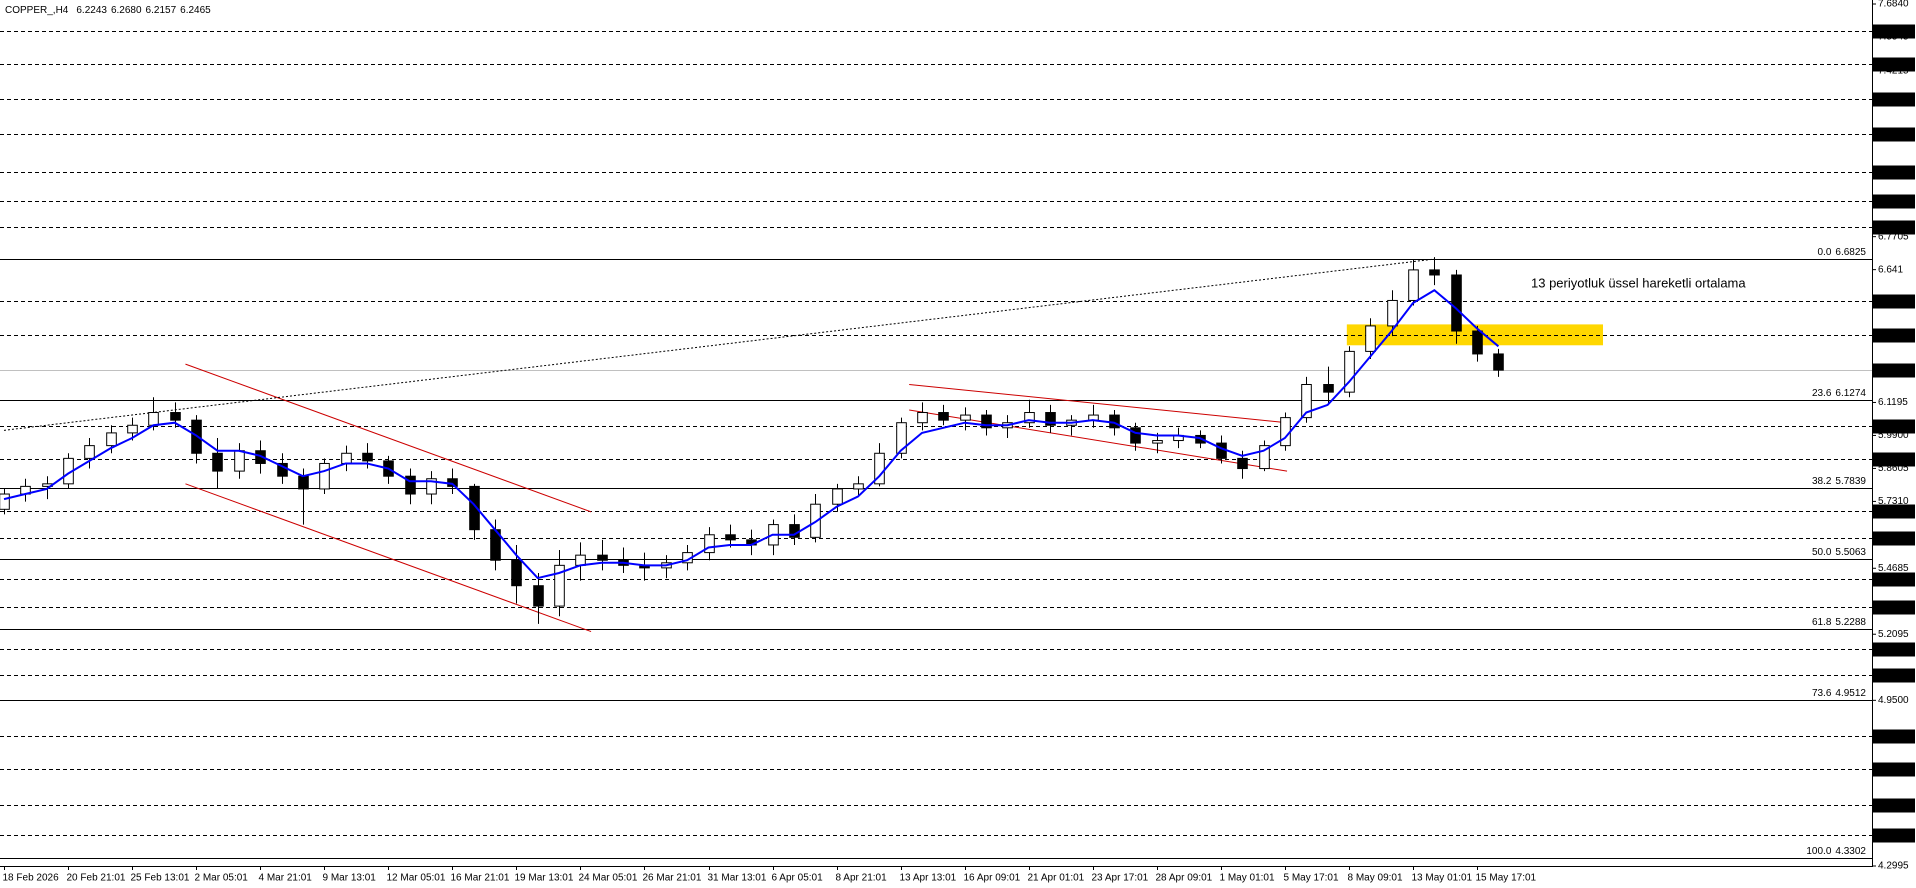 The height and width of the screenshot is (888, 1916). What do you see at coordinates (222, 878) in the screenshot?
I see `x-tick-label: 2 Mar 05:01` at bounding box center [222, 878].